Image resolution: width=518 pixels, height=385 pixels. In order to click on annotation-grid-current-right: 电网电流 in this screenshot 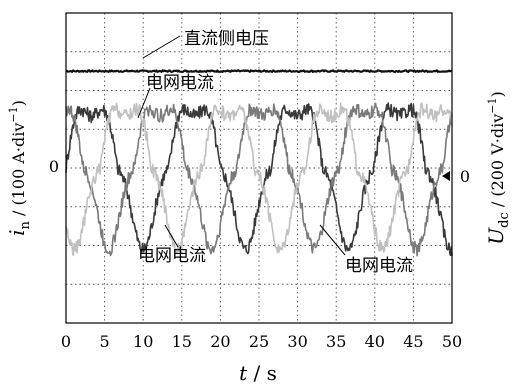, I will do `click(379, 266)`.